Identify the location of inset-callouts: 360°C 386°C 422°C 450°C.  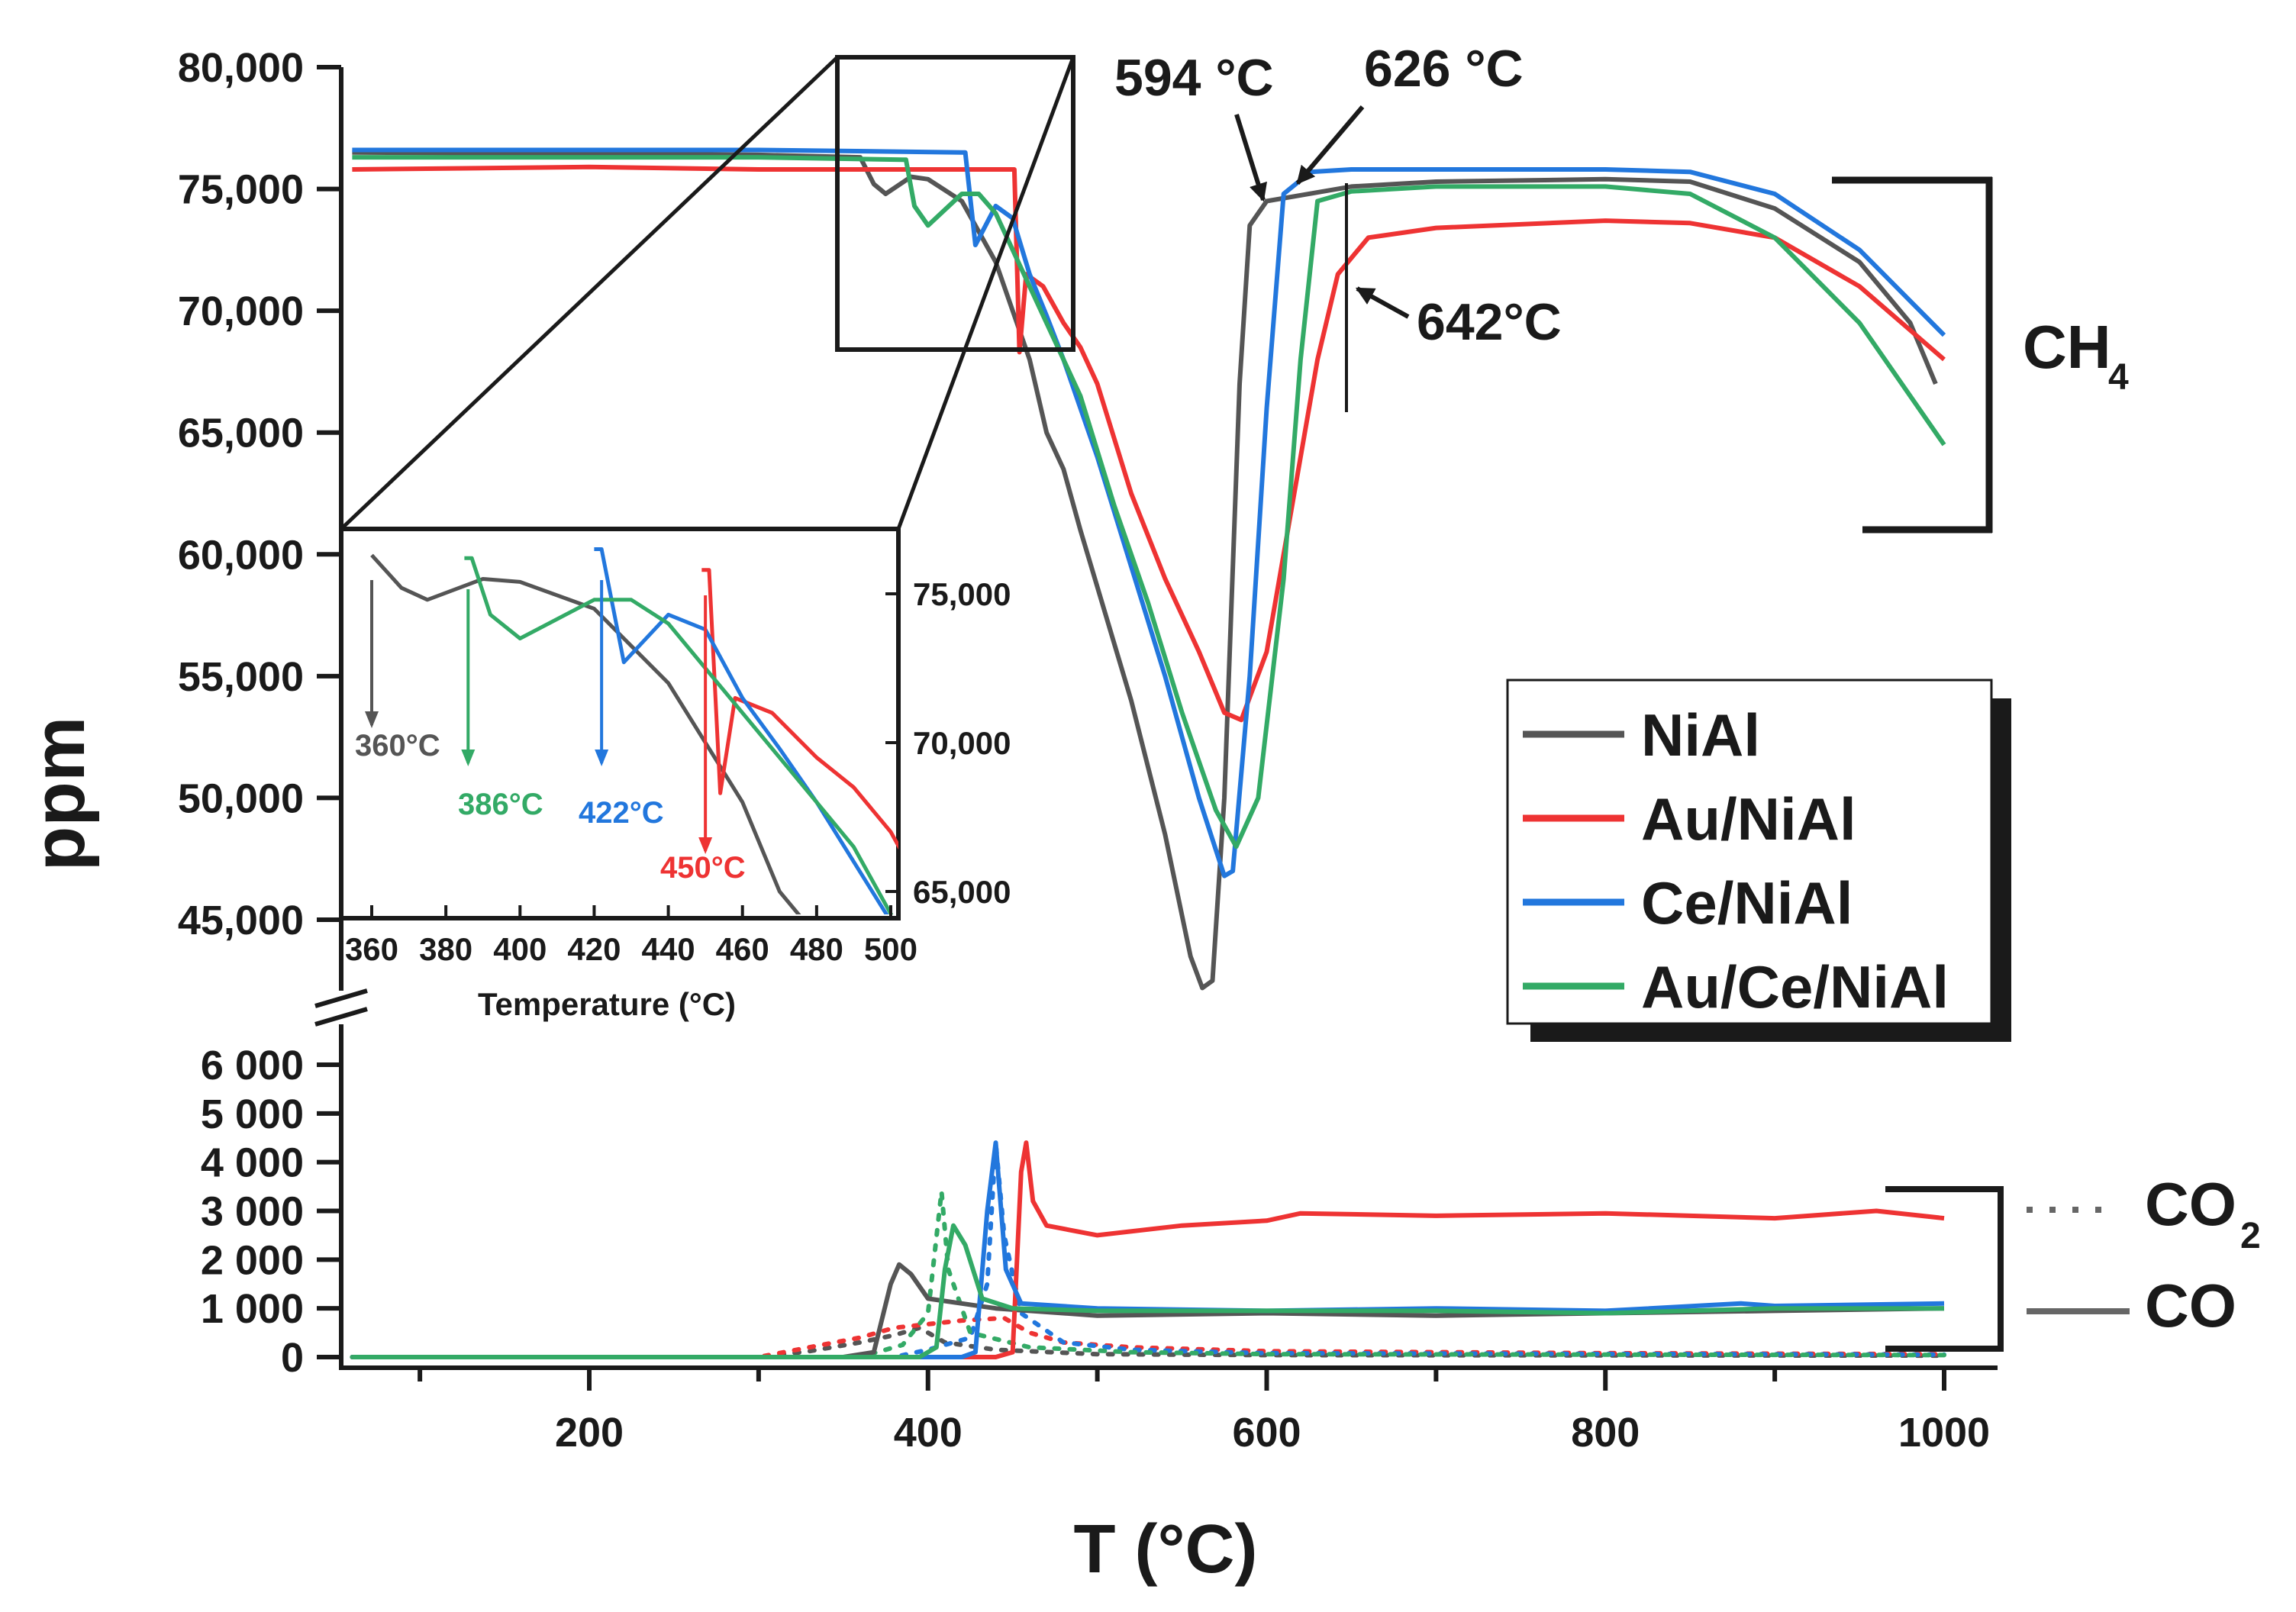
(550, 732).